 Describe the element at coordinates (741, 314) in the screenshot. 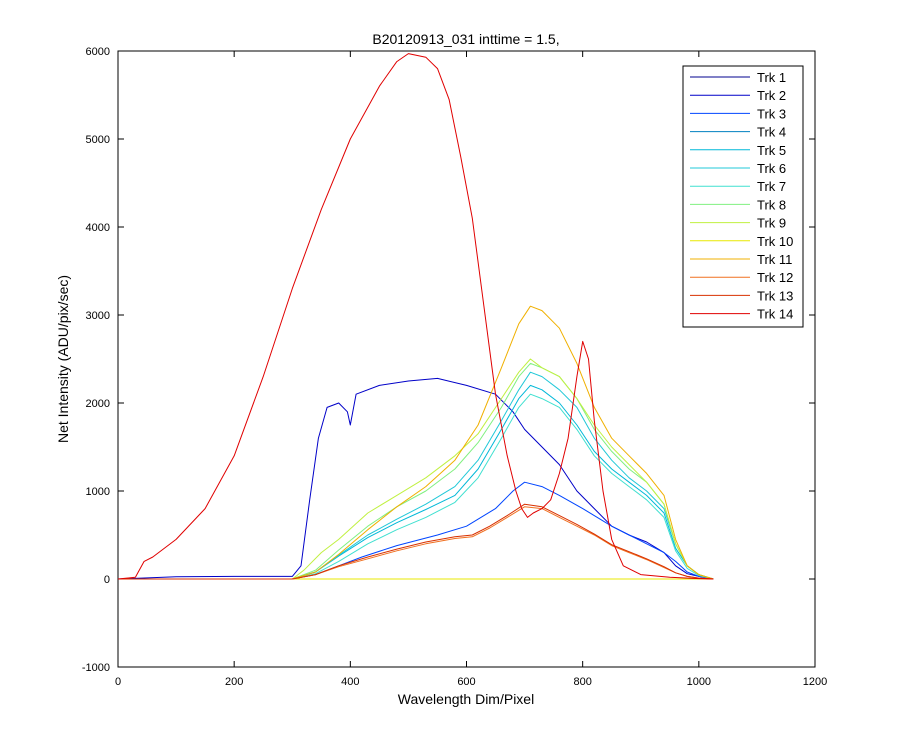

I see `legend-entry: Trk 14` at that location.